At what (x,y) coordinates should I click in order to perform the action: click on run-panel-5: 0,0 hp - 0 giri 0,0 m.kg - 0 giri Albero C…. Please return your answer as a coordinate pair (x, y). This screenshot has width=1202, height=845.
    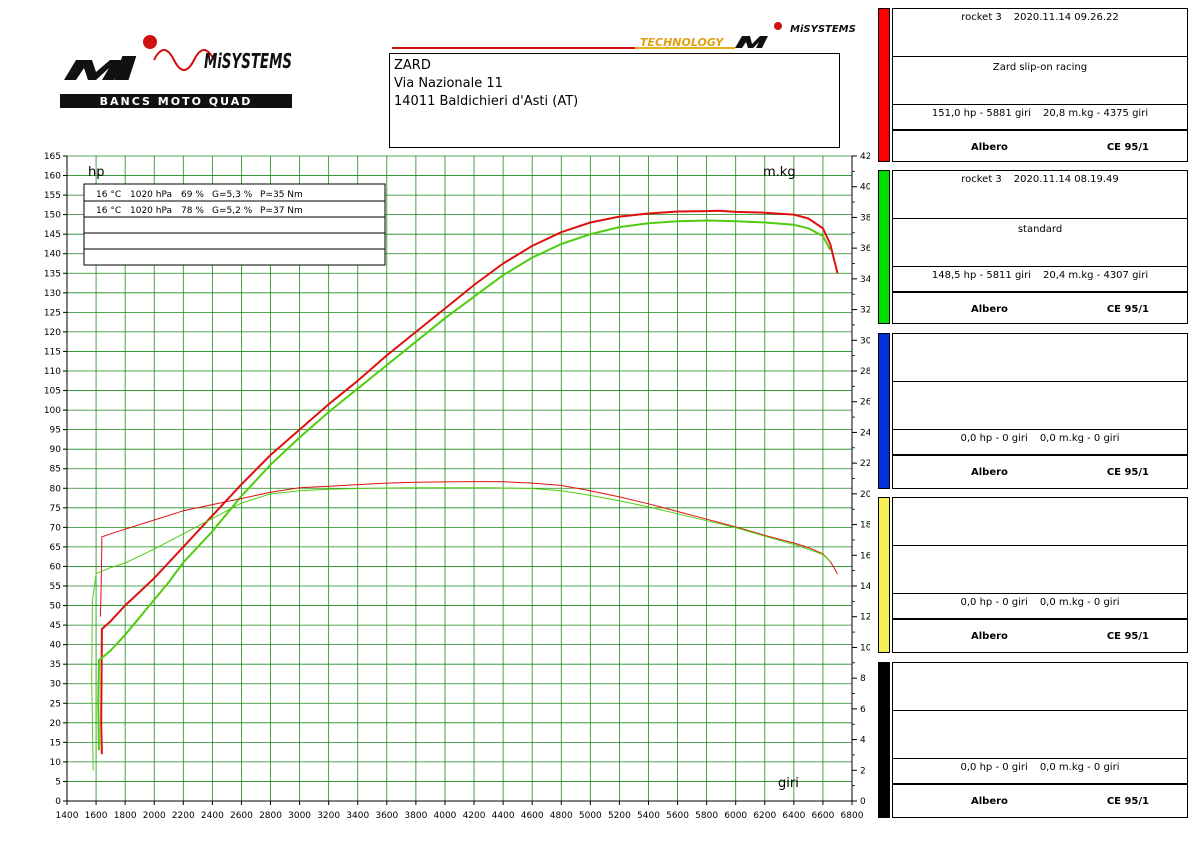
    Looking at the image, I should click on (1033, 740).